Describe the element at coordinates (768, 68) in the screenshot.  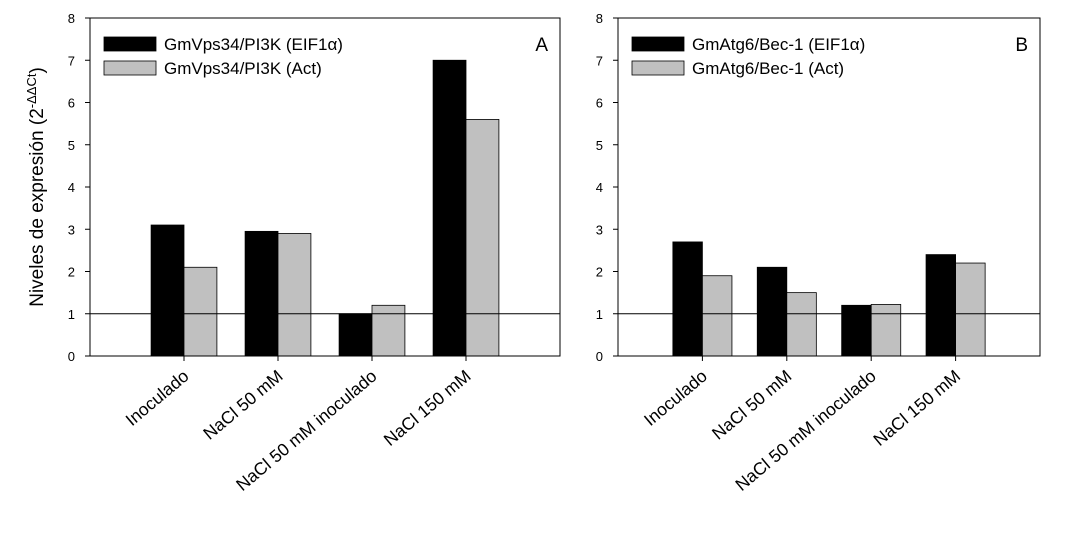
I see `legend-label-2: GmAtg6/Bec-1 (Act)` at that location.